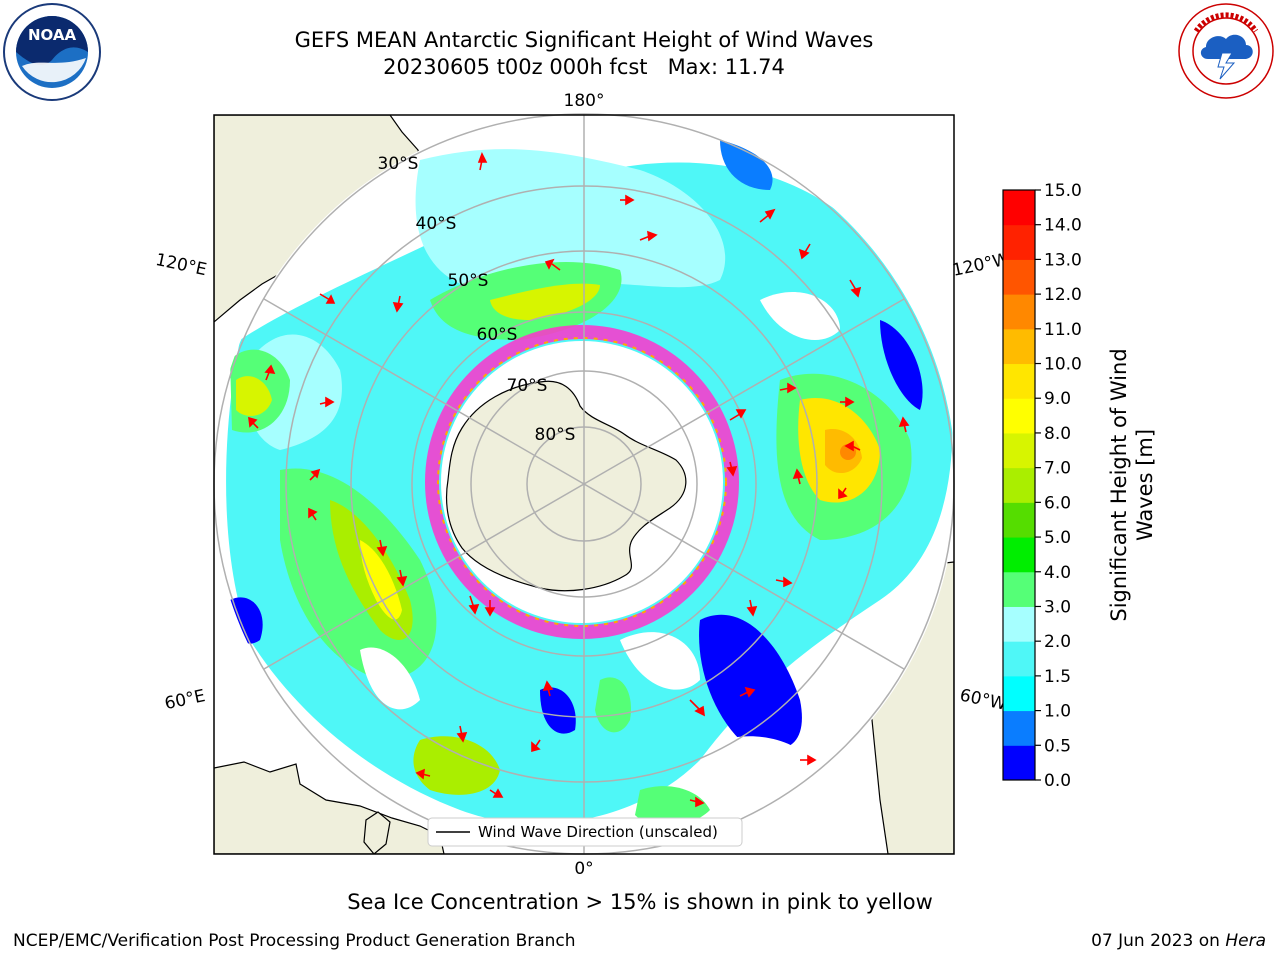  I want to click on colorbar-tick-label: 7.0, so click(1057, 469).